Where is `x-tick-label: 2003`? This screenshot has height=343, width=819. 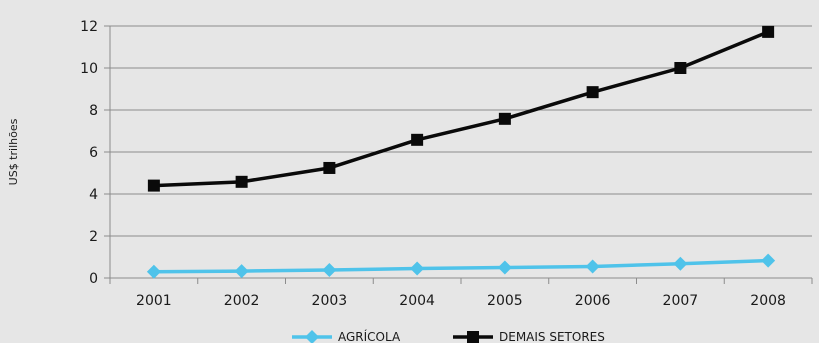 x-tick-label: 2003 is located at coordinates (330, 301).